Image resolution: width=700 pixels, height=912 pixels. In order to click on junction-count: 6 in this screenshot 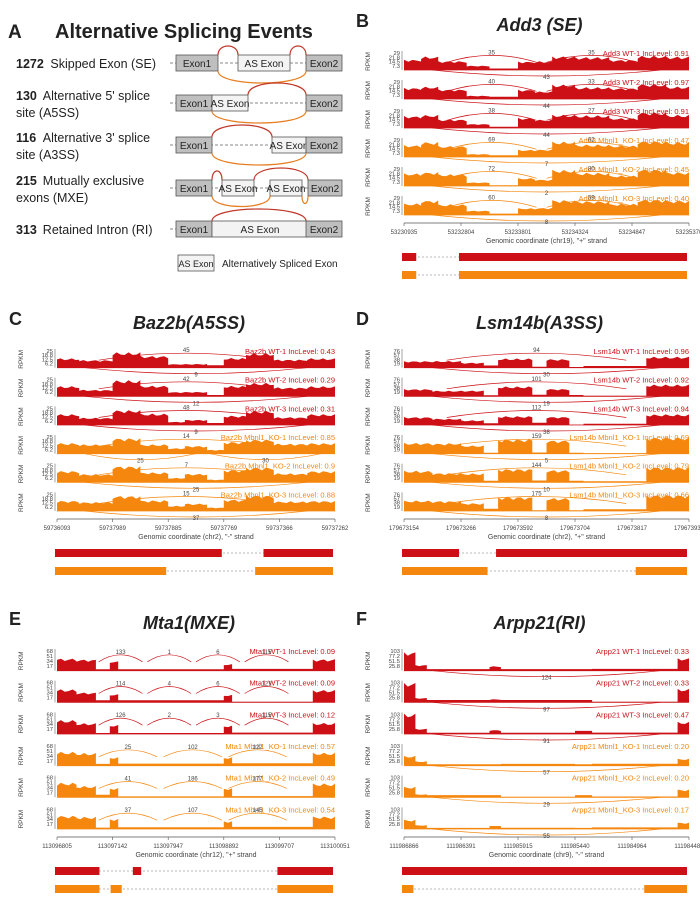, I will do `click(218, 653)`.